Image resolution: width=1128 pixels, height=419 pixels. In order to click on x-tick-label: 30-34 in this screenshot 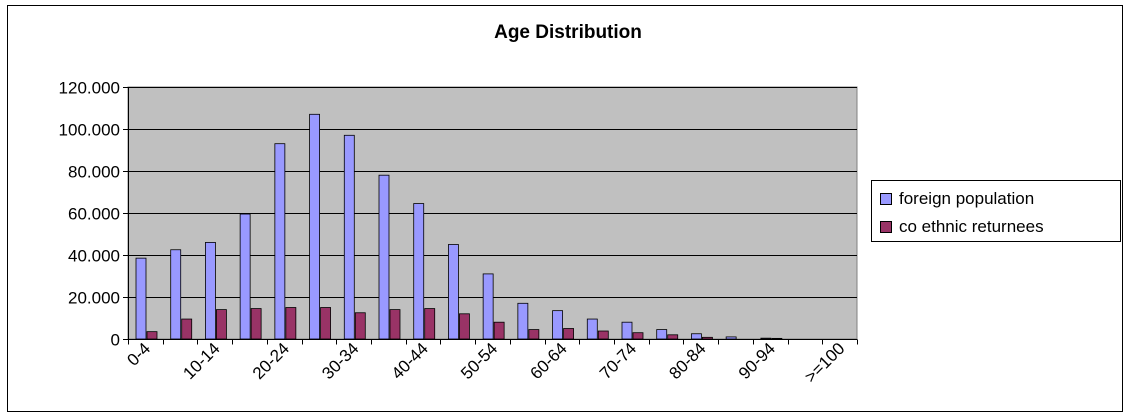, I will do `click(340, 361)`.